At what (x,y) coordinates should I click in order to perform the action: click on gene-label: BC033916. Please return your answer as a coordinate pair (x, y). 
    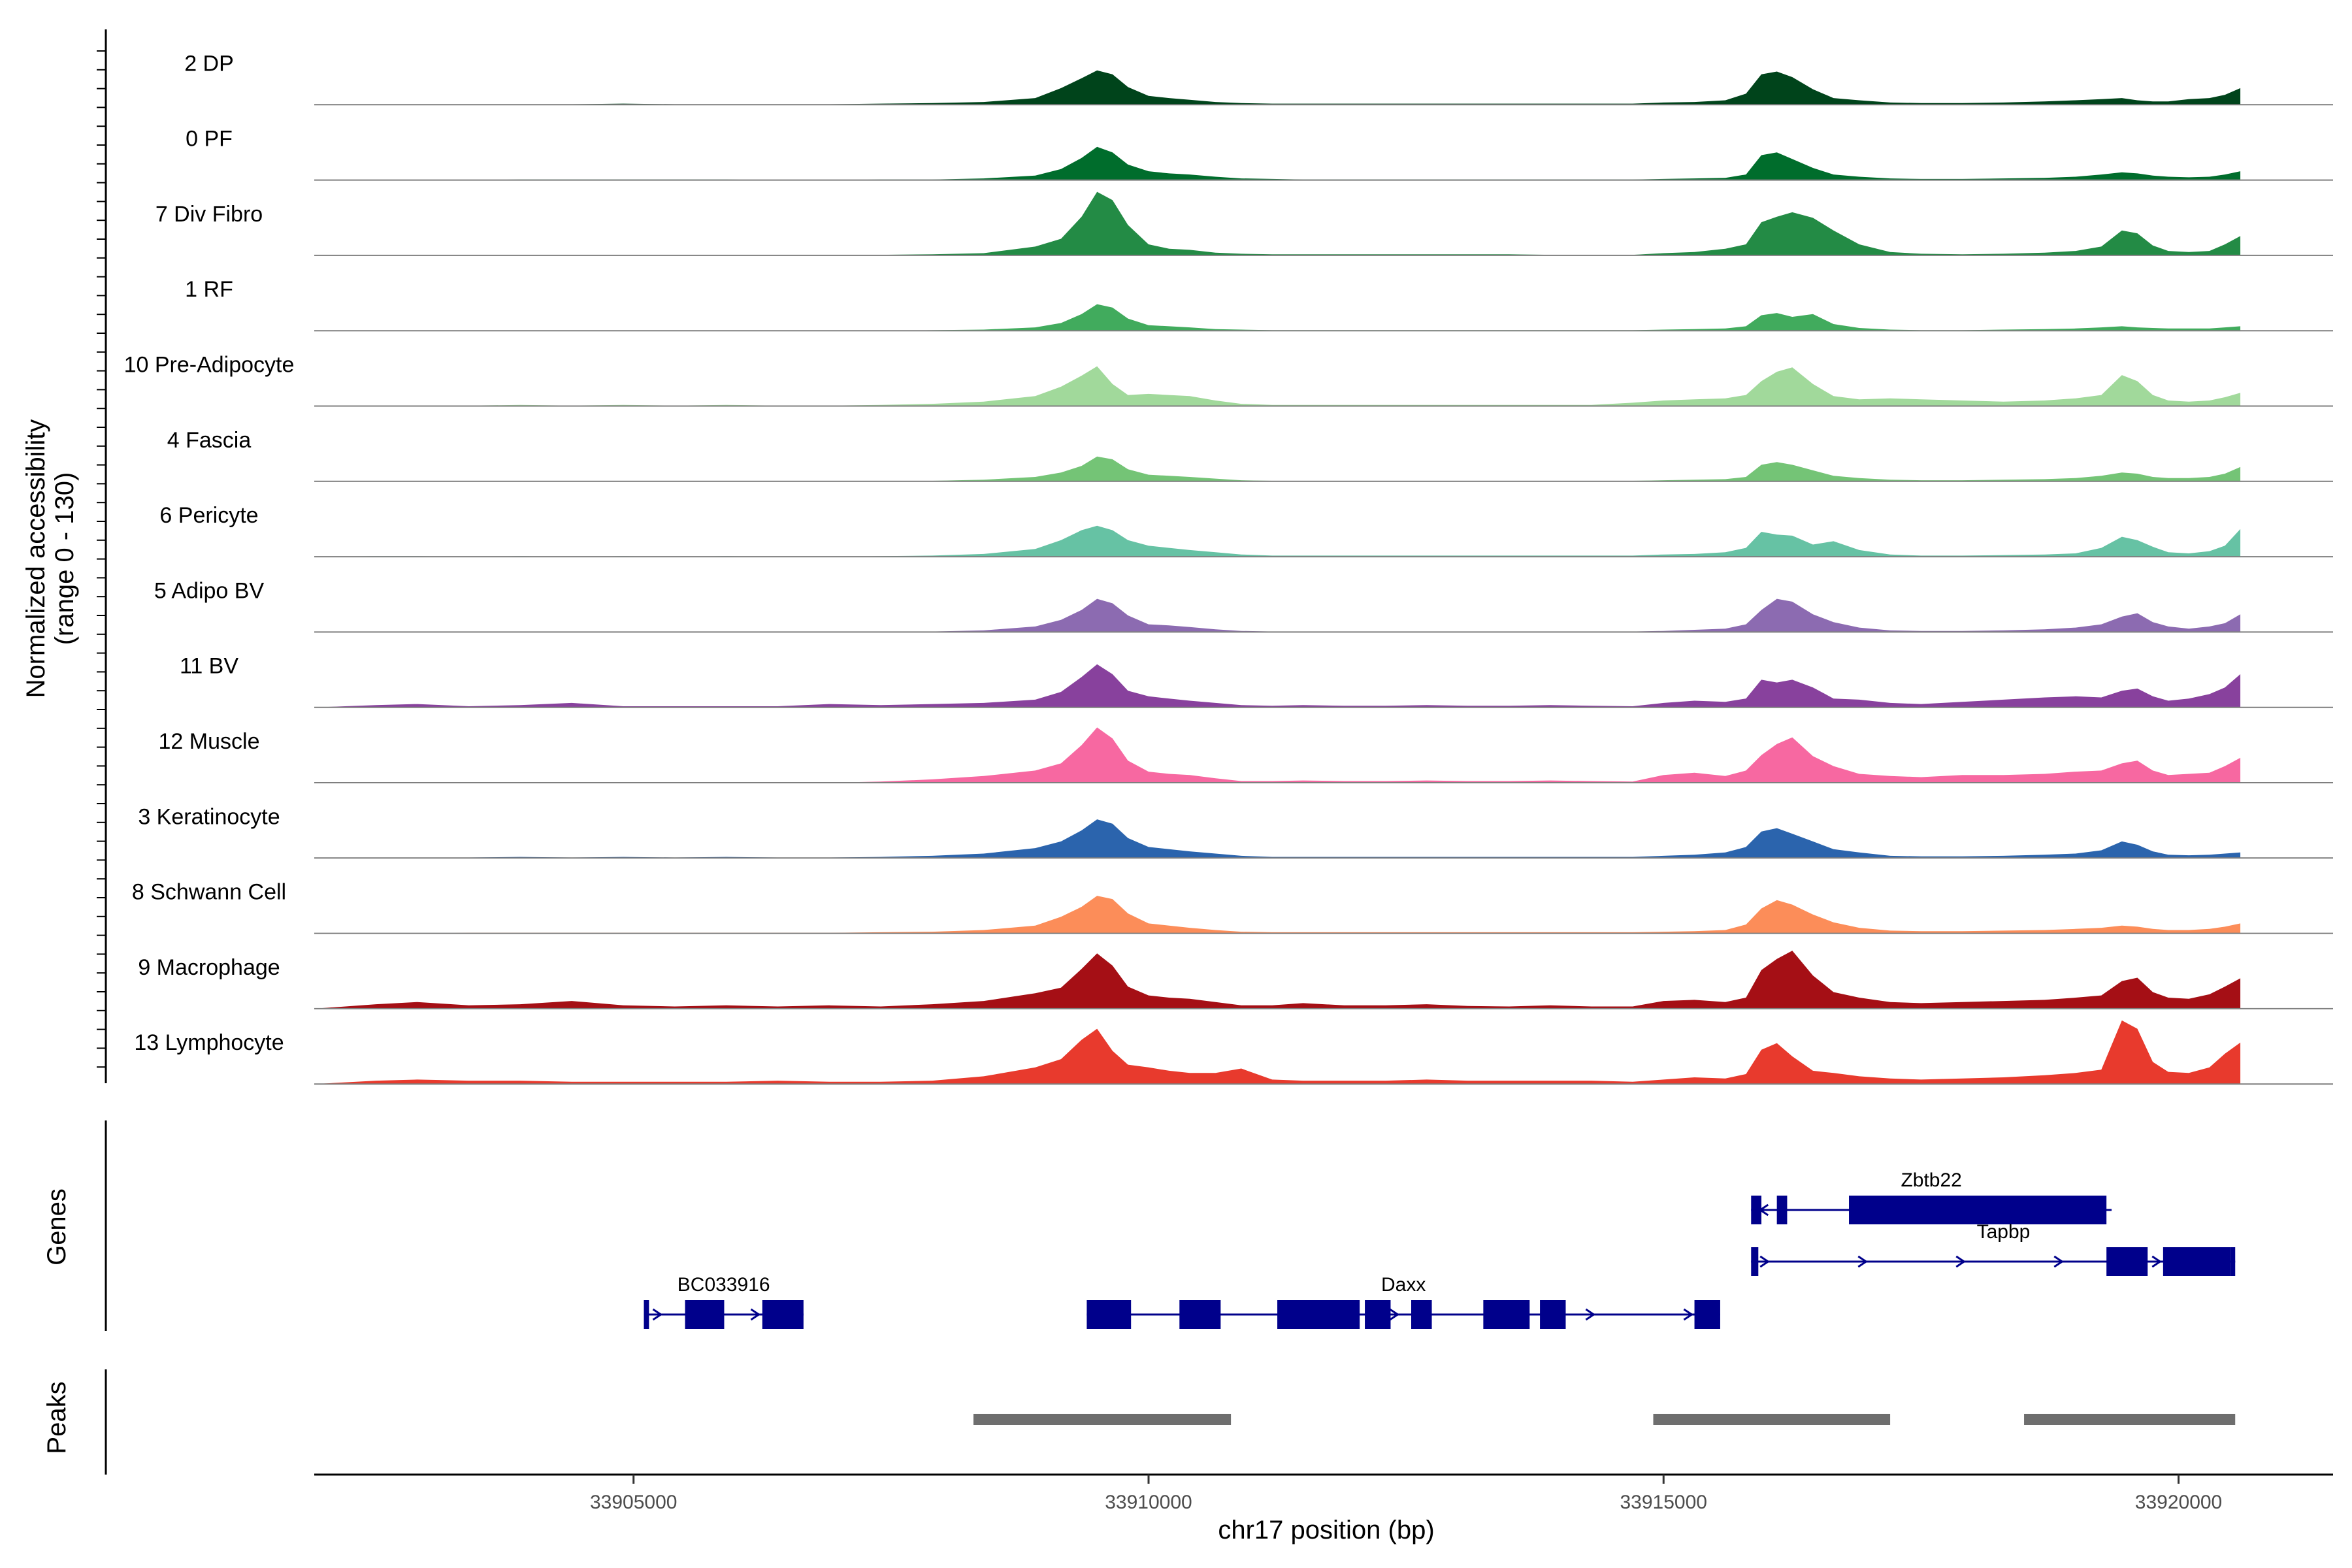
    Looking at the image, I should click on (724, 1285).